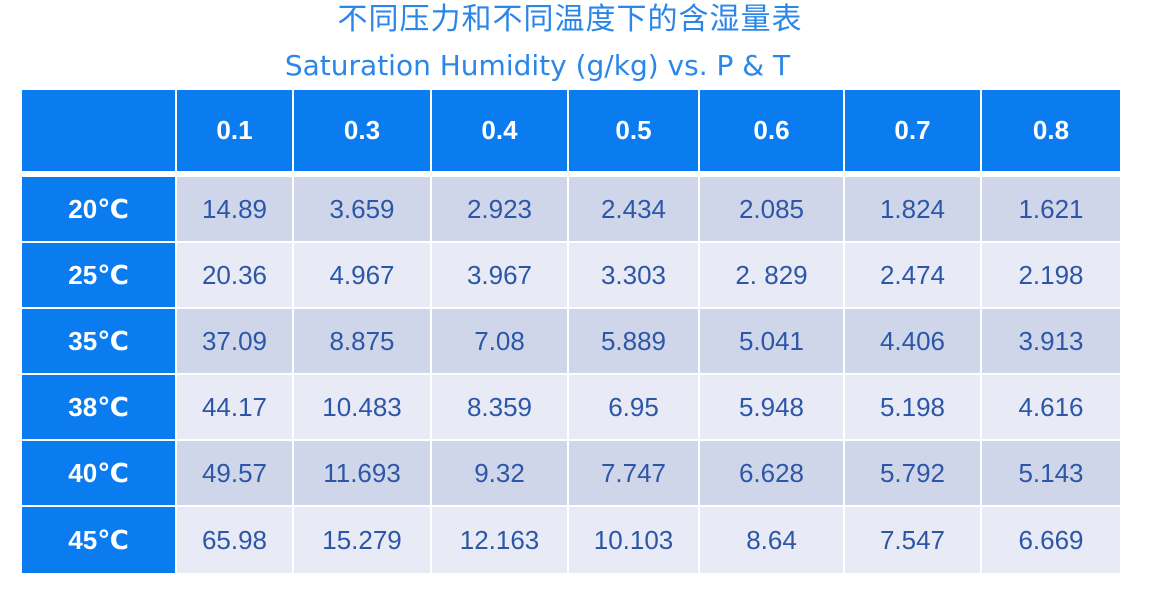 The image size is (1153, 590). What do you see at coordinates (99, 474) in the screenshot?
I see `temperature-header: 40℃` at bounding box center [99, 474].